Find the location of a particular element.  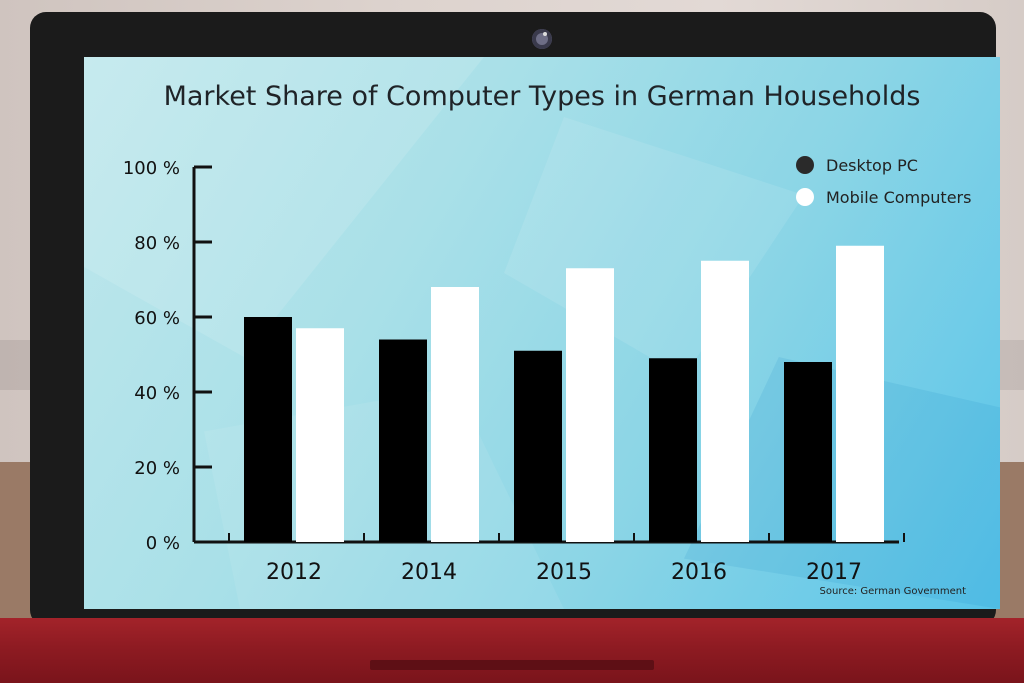

x-category-label: 2015 is located at coordinates (564, 572).